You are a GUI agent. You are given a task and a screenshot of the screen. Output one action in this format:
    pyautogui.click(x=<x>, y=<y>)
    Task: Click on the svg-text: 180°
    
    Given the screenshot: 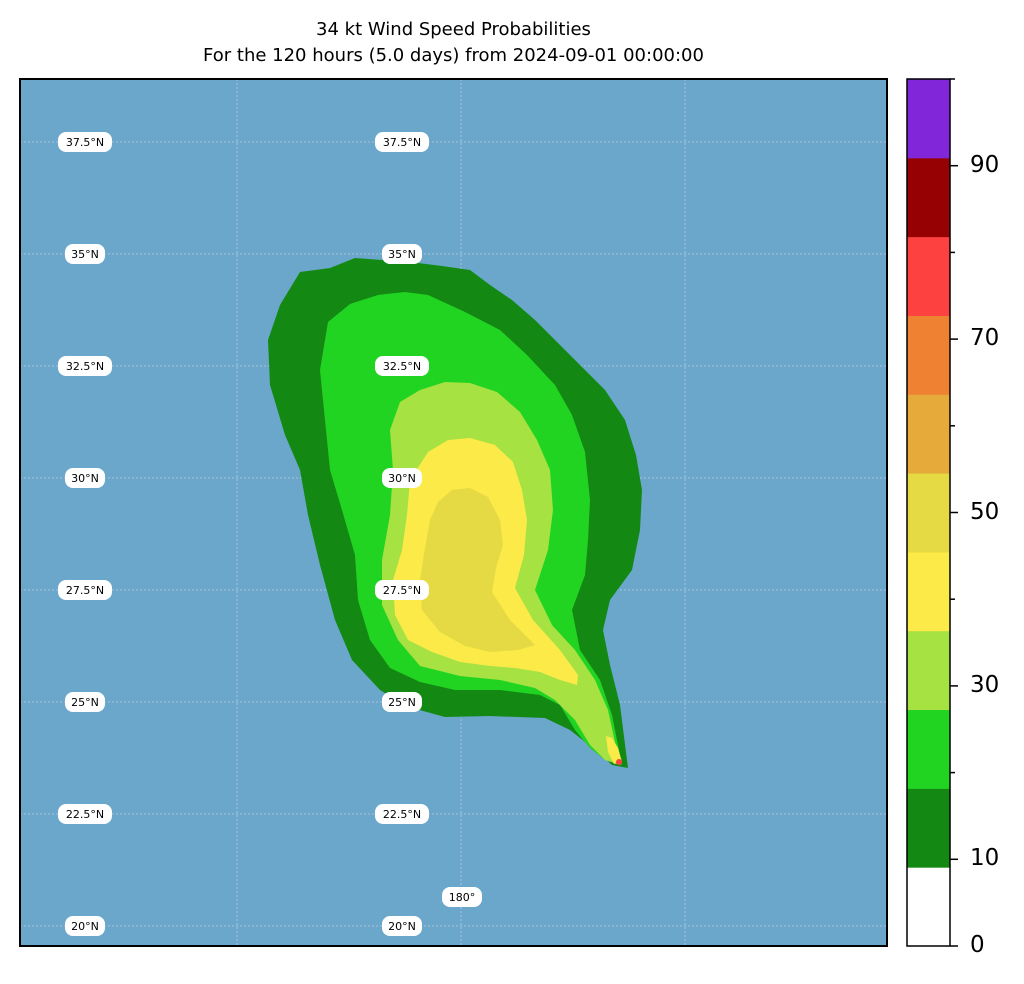 What is the action you would take?
    pyautogui.click(x=462, y=897)
    